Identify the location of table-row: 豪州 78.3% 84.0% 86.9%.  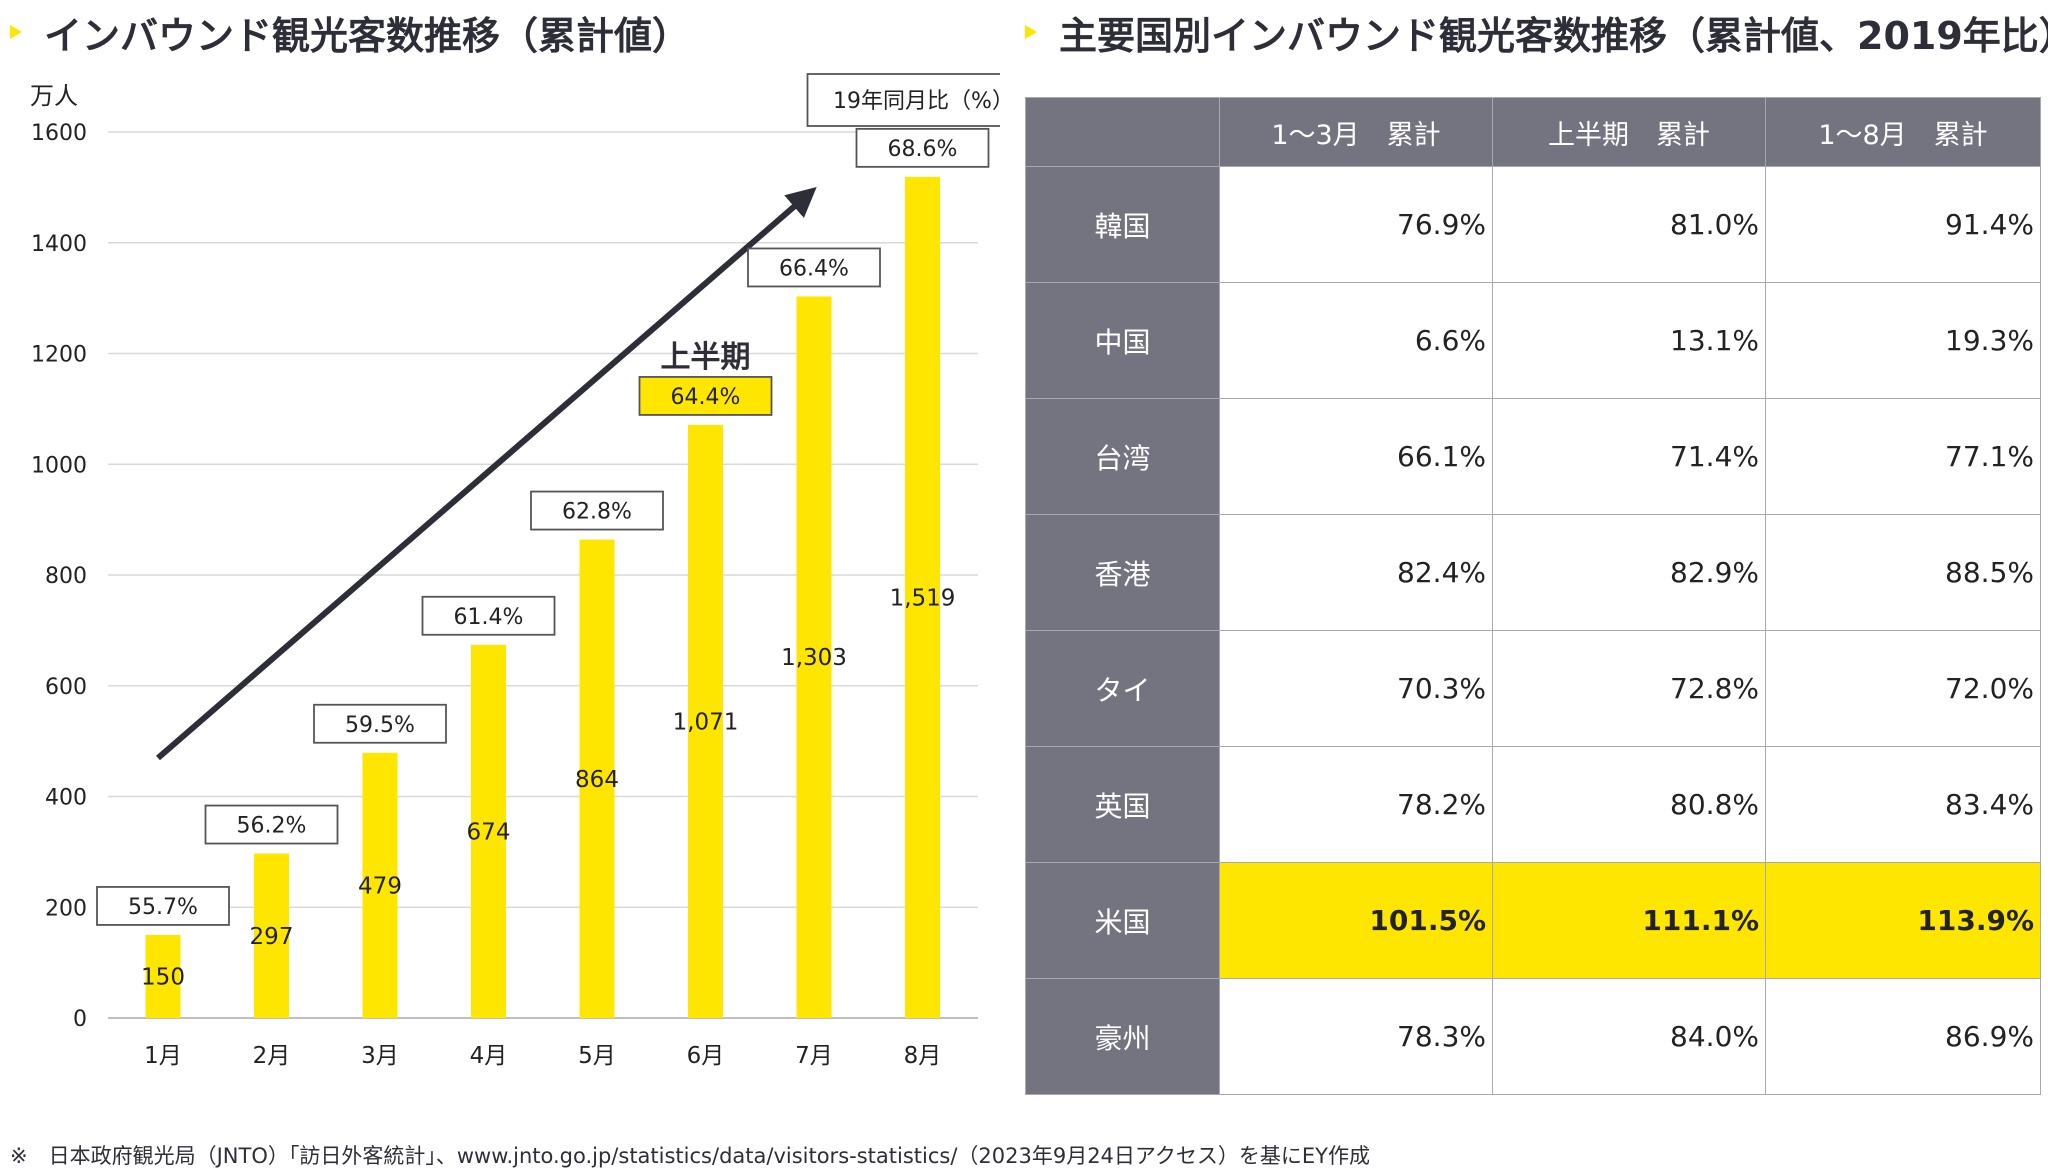
(1533, 1036).